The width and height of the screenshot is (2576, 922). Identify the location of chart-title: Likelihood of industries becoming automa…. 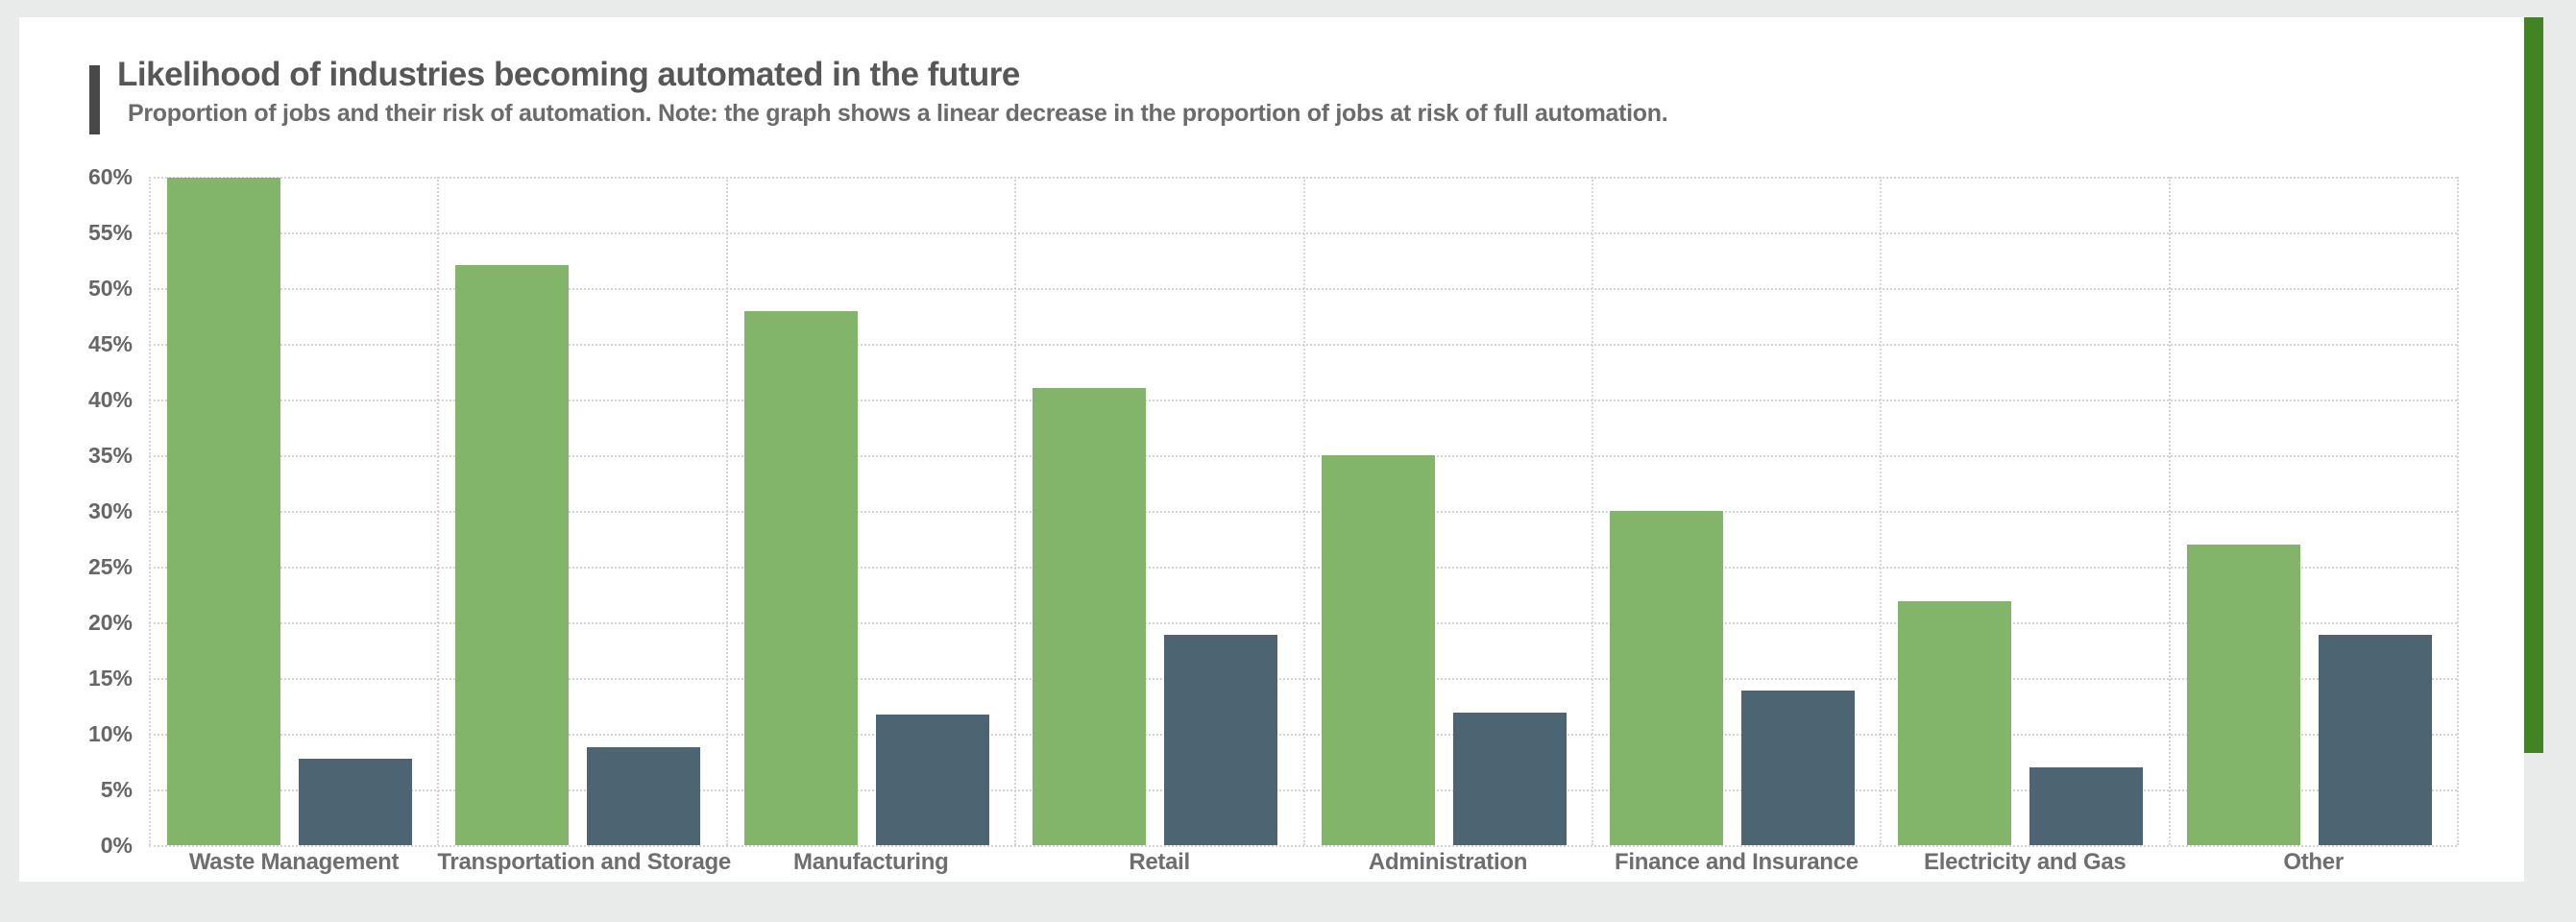
(568, 74).